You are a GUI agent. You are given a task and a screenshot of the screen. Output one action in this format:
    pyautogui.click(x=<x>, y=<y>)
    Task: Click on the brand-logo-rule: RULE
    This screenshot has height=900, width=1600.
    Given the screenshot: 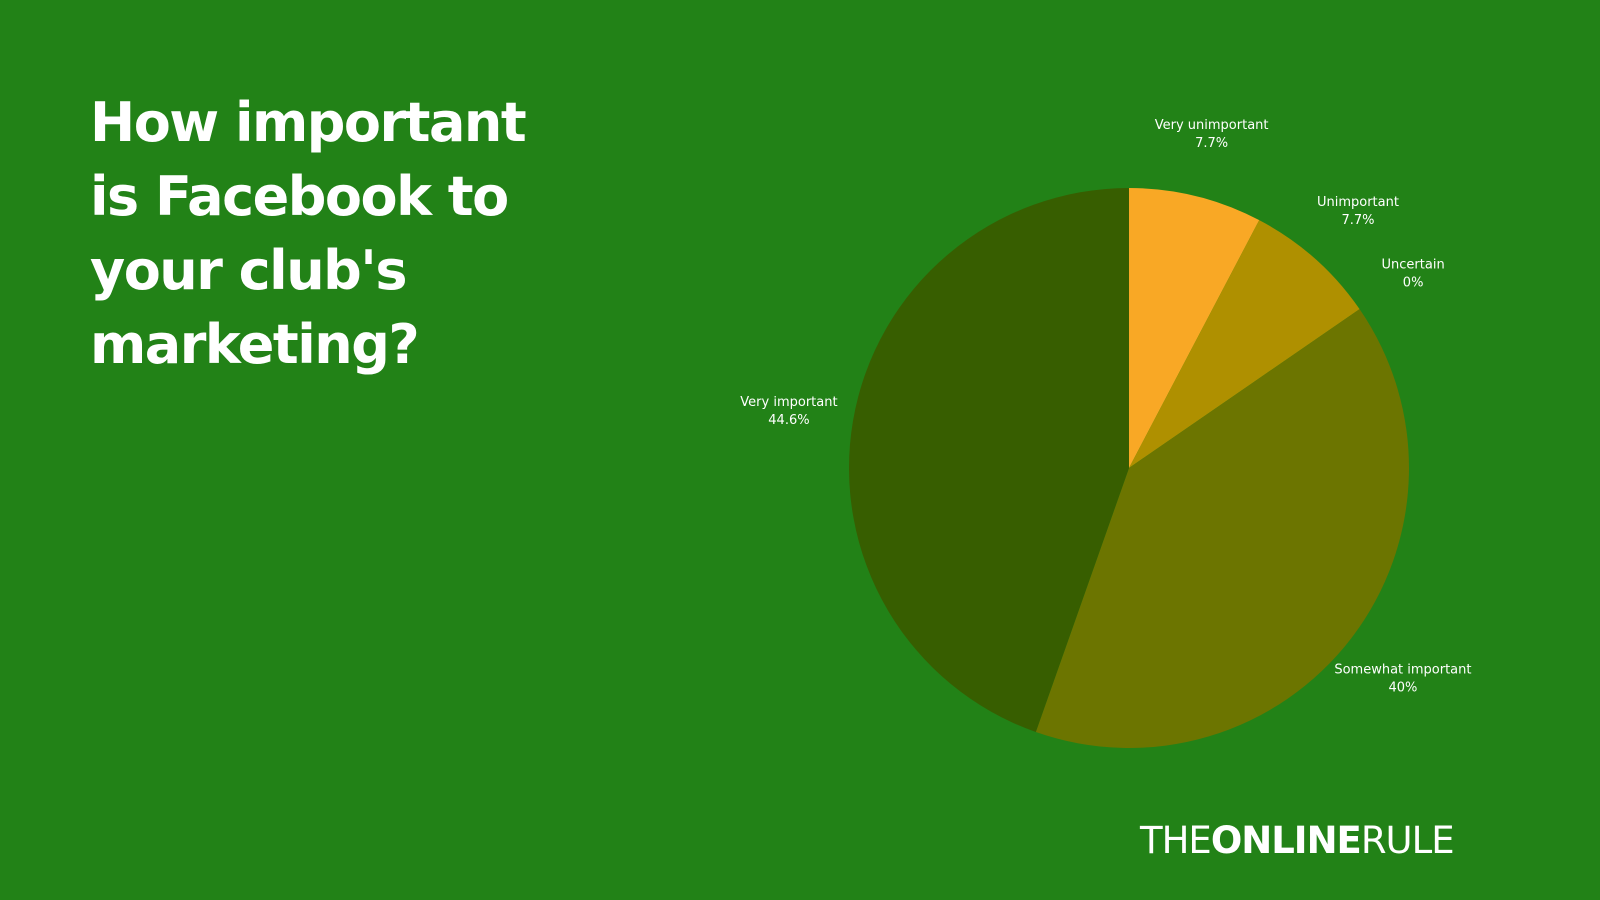 What is the action you would take?
    pyautogui.click(x=1407, y=840)
    